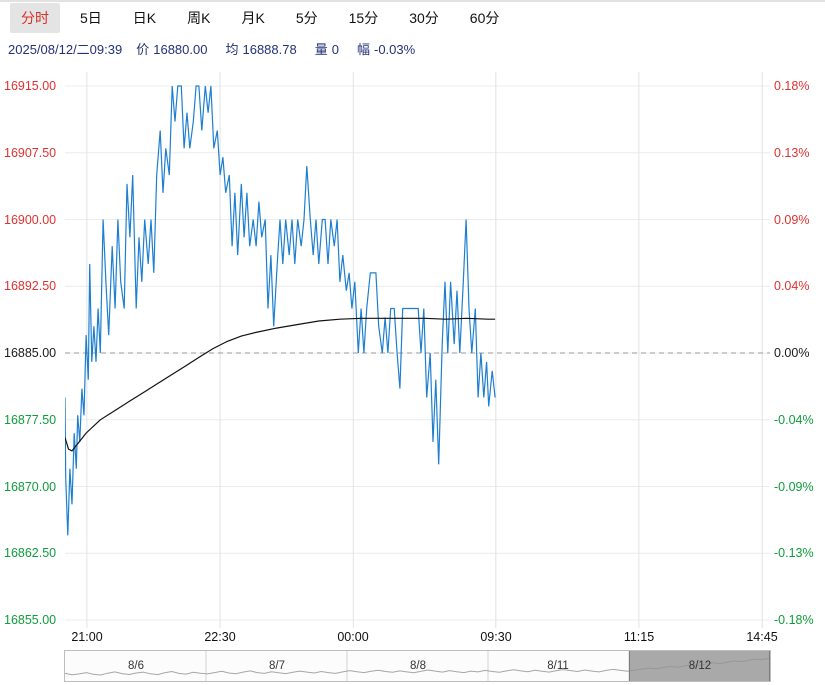  I want to click on period-toolbar: 分时 5日 日K 周K 月K 5分 15分 30分 60分, so click(412, 17).